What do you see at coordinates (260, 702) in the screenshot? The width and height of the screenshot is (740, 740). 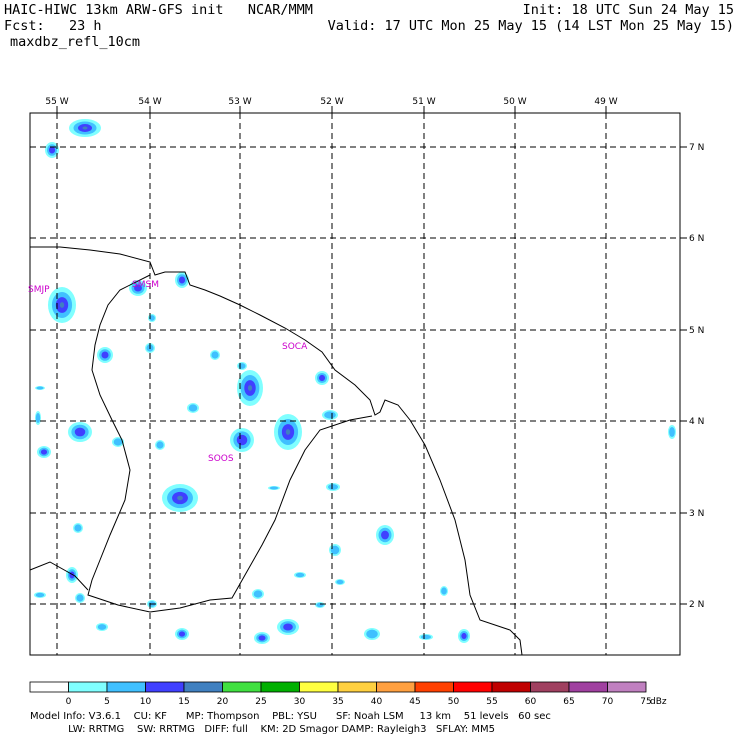 I see `colorbar-tick-label: 25` at bounding box center [260, 702].